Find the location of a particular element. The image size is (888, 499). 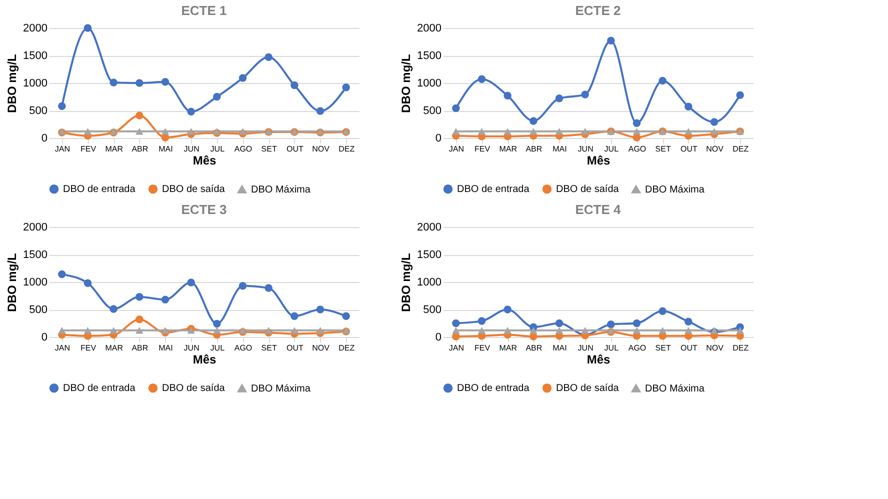

chart-title: ECTE 3 is located at coordinates (204, 209).